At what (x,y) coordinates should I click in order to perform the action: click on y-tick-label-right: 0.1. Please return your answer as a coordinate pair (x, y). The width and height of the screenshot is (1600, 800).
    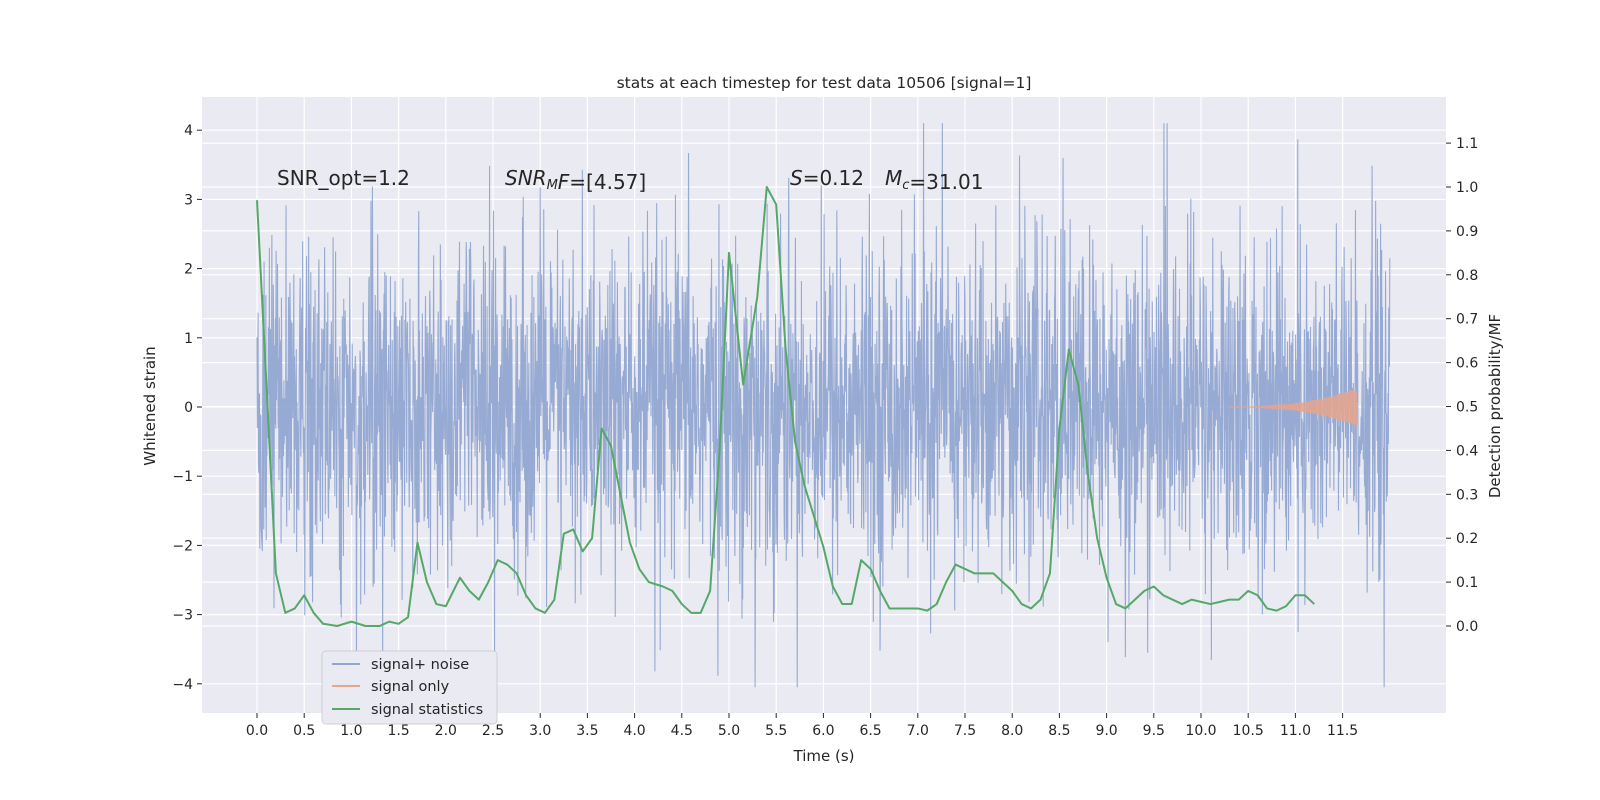
    Looking at the image, I should click on (1467, 583).